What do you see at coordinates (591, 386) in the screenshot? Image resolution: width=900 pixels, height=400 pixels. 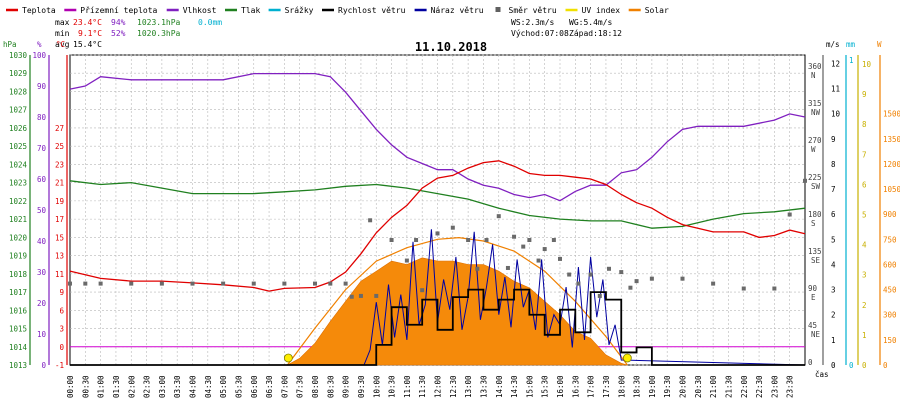 I see `x-tick-label: 17:00` at bounding box center [591, 386].